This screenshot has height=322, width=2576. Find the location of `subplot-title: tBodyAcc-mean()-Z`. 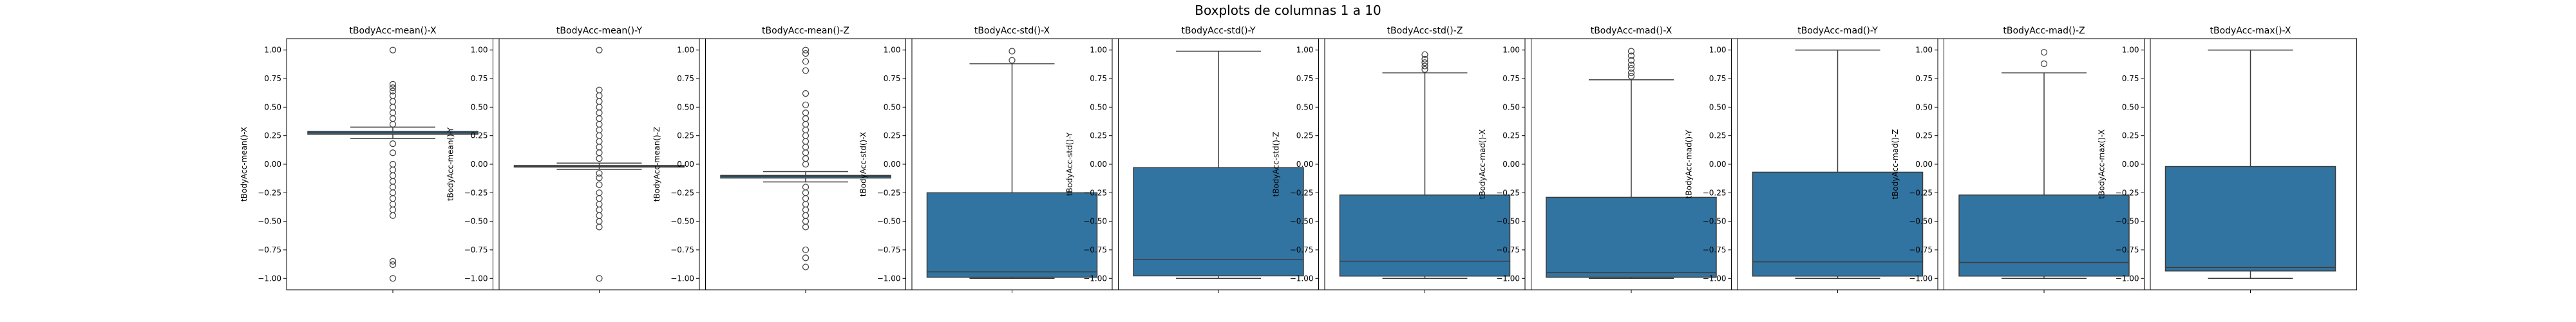

subplot-title: tBodyAcc-mean()-Z is located at coordinates (806, 31).